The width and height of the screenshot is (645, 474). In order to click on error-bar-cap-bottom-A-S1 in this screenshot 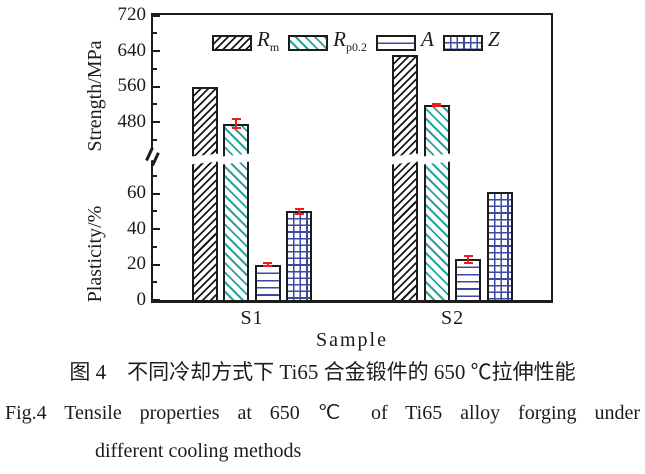, I will do `click(268, 266)`.